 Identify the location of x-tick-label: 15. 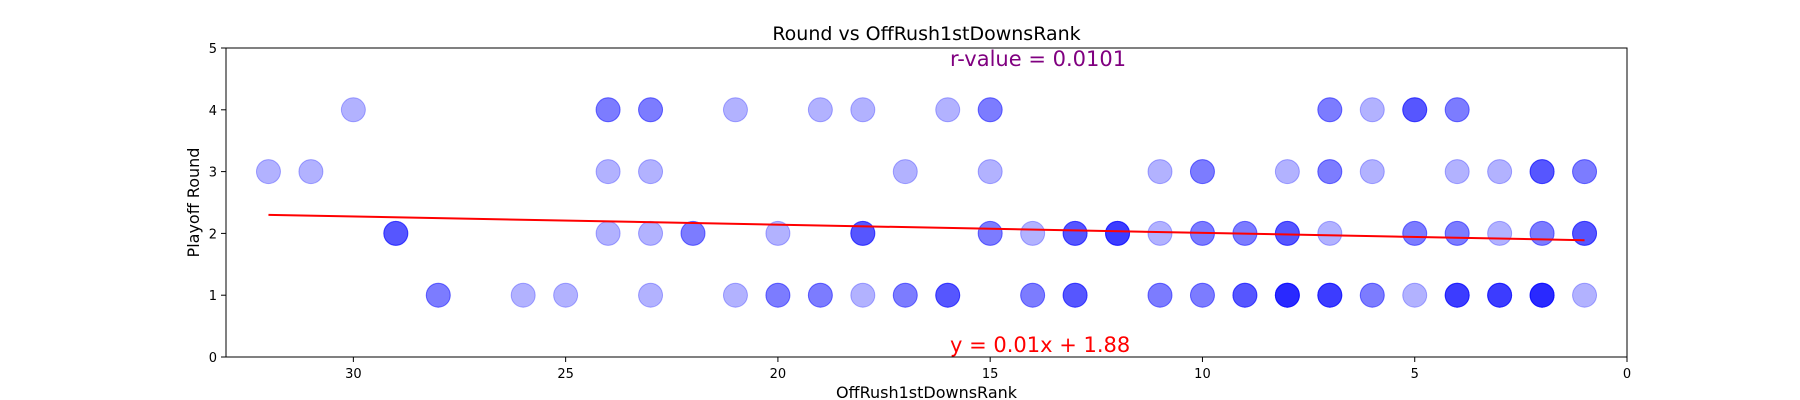
(990, 374).